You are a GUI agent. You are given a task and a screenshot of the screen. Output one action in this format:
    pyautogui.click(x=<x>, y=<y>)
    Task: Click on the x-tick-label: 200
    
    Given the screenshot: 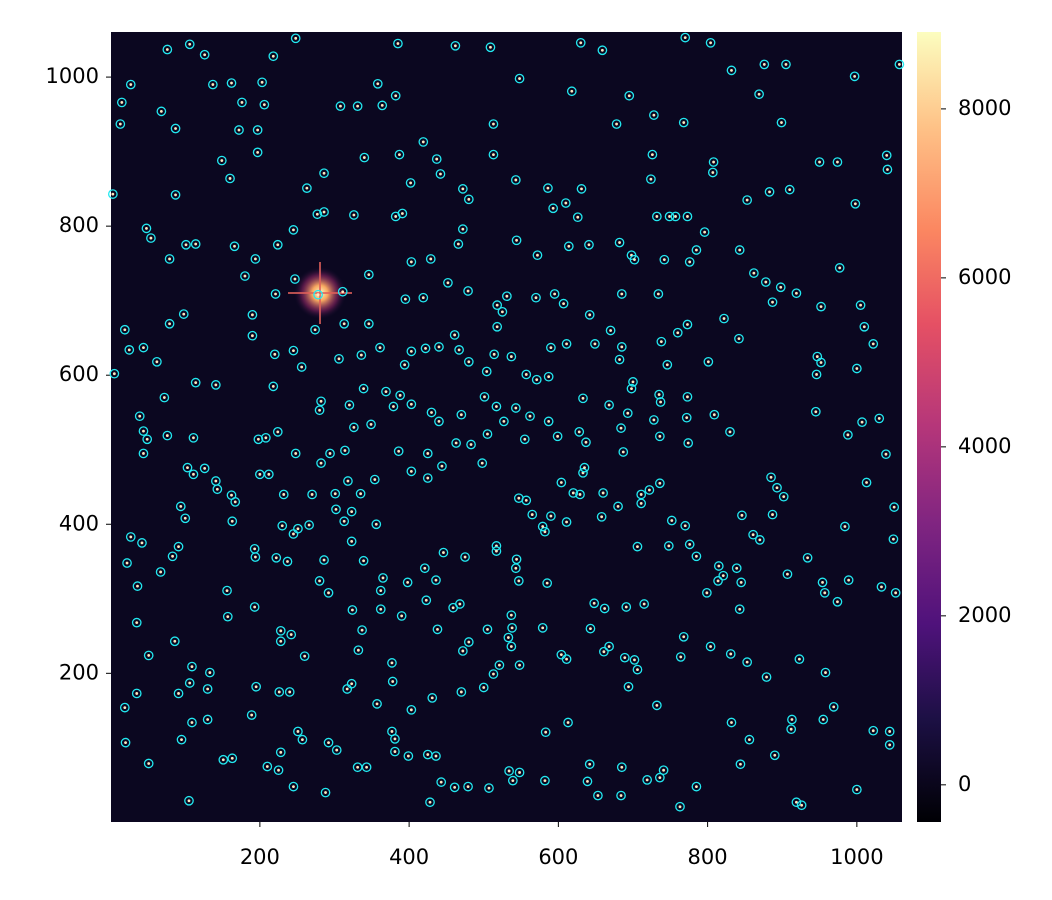 What is the action you would take?
    pyautogui.click(x=260, y=857)
    